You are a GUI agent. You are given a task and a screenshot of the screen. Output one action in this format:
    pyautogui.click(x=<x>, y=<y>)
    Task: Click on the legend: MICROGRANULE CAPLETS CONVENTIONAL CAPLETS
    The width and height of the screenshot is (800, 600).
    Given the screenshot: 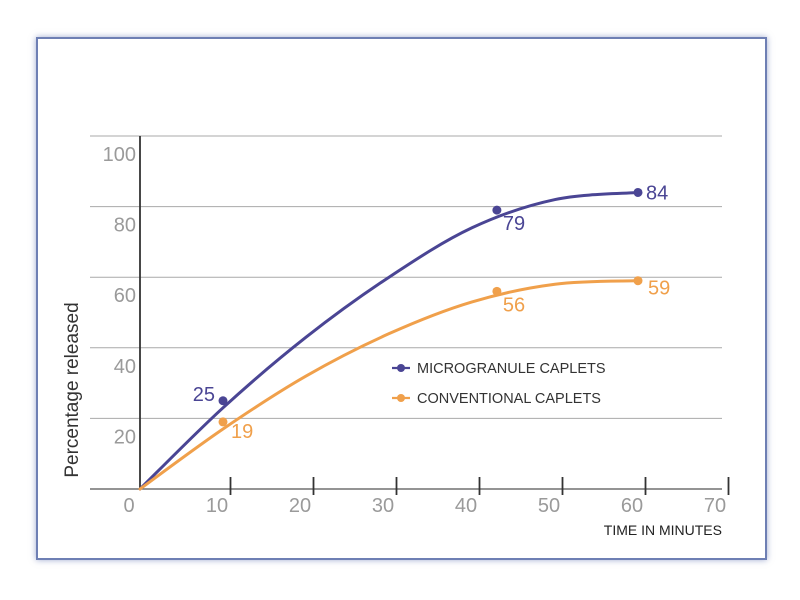 What is the action you would take?
    pyautogui.click(x=499, y=384)
    